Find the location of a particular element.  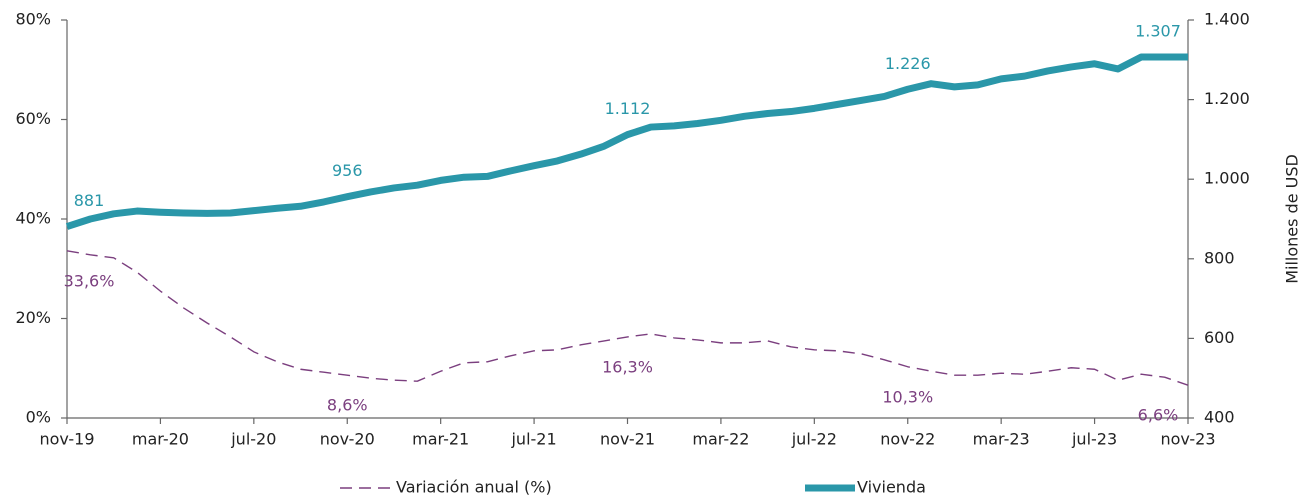

y2-tick-label: 400 is located at coordinates (1219, 417).